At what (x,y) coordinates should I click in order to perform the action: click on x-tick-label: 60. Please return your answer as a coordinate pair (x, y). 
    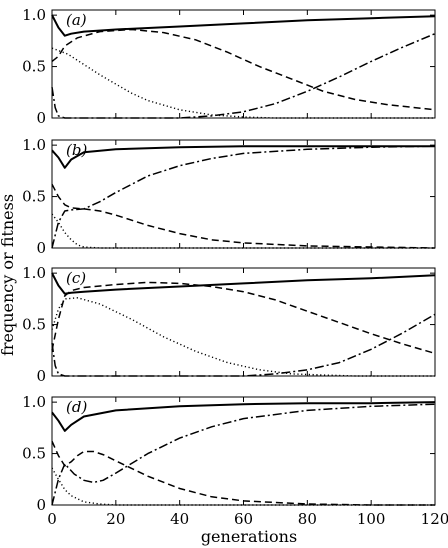
    Looking at the image, I should click on (243, 519).